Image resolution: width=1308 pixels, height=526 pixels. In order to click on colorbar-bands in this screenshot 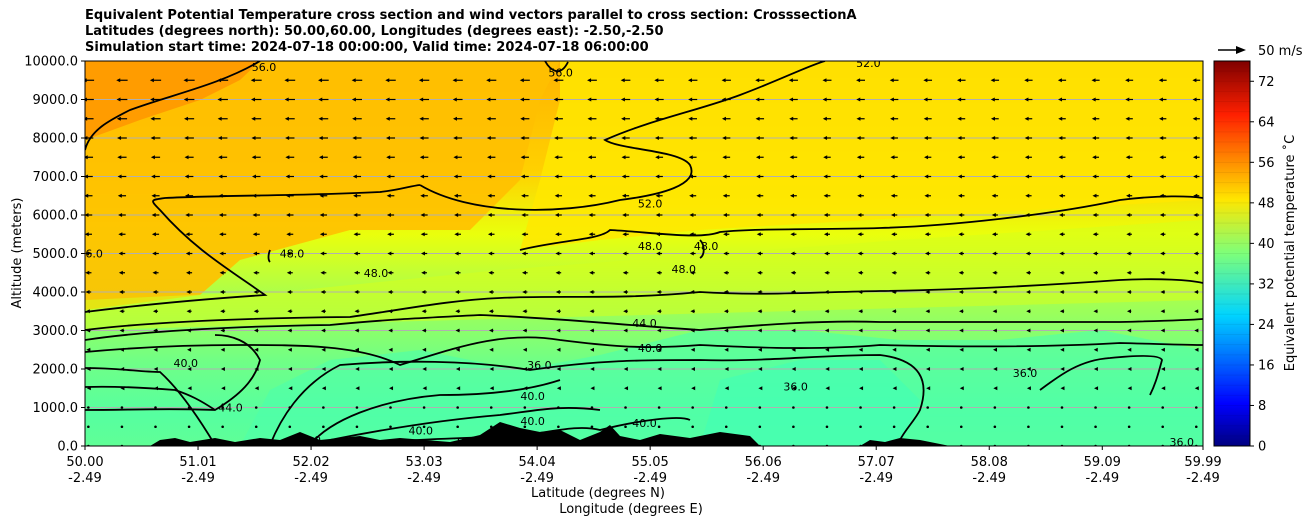, I will do `click(1232, 258)`.